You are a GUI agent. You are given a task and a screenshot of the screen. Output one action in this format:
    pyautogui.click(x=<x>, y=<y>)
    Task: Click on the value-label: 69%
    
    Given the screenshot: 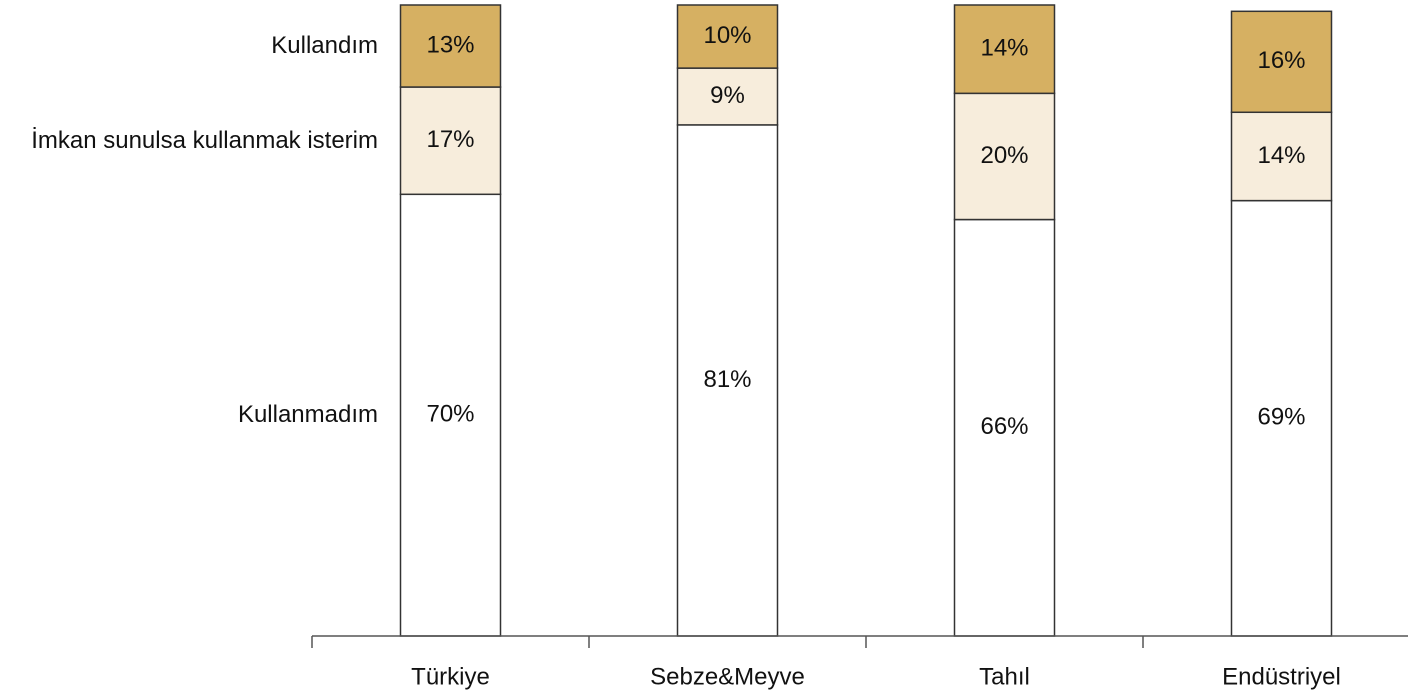 What is the action you would take?
    pyautogui.click(x=1281, y=417)
    